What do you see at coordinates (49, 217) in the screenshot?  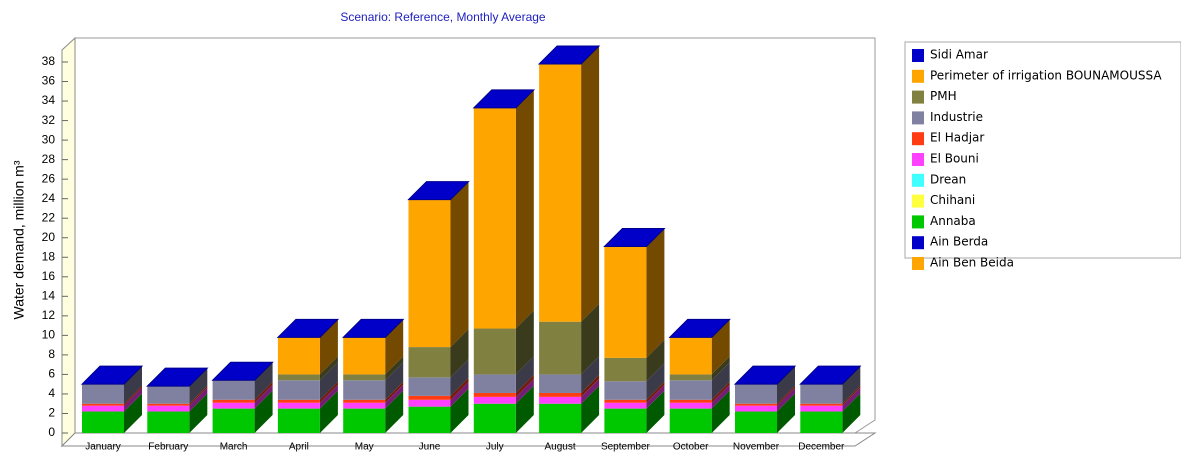 I see `y-tick-label: 22` at bounding box center [49, 217].